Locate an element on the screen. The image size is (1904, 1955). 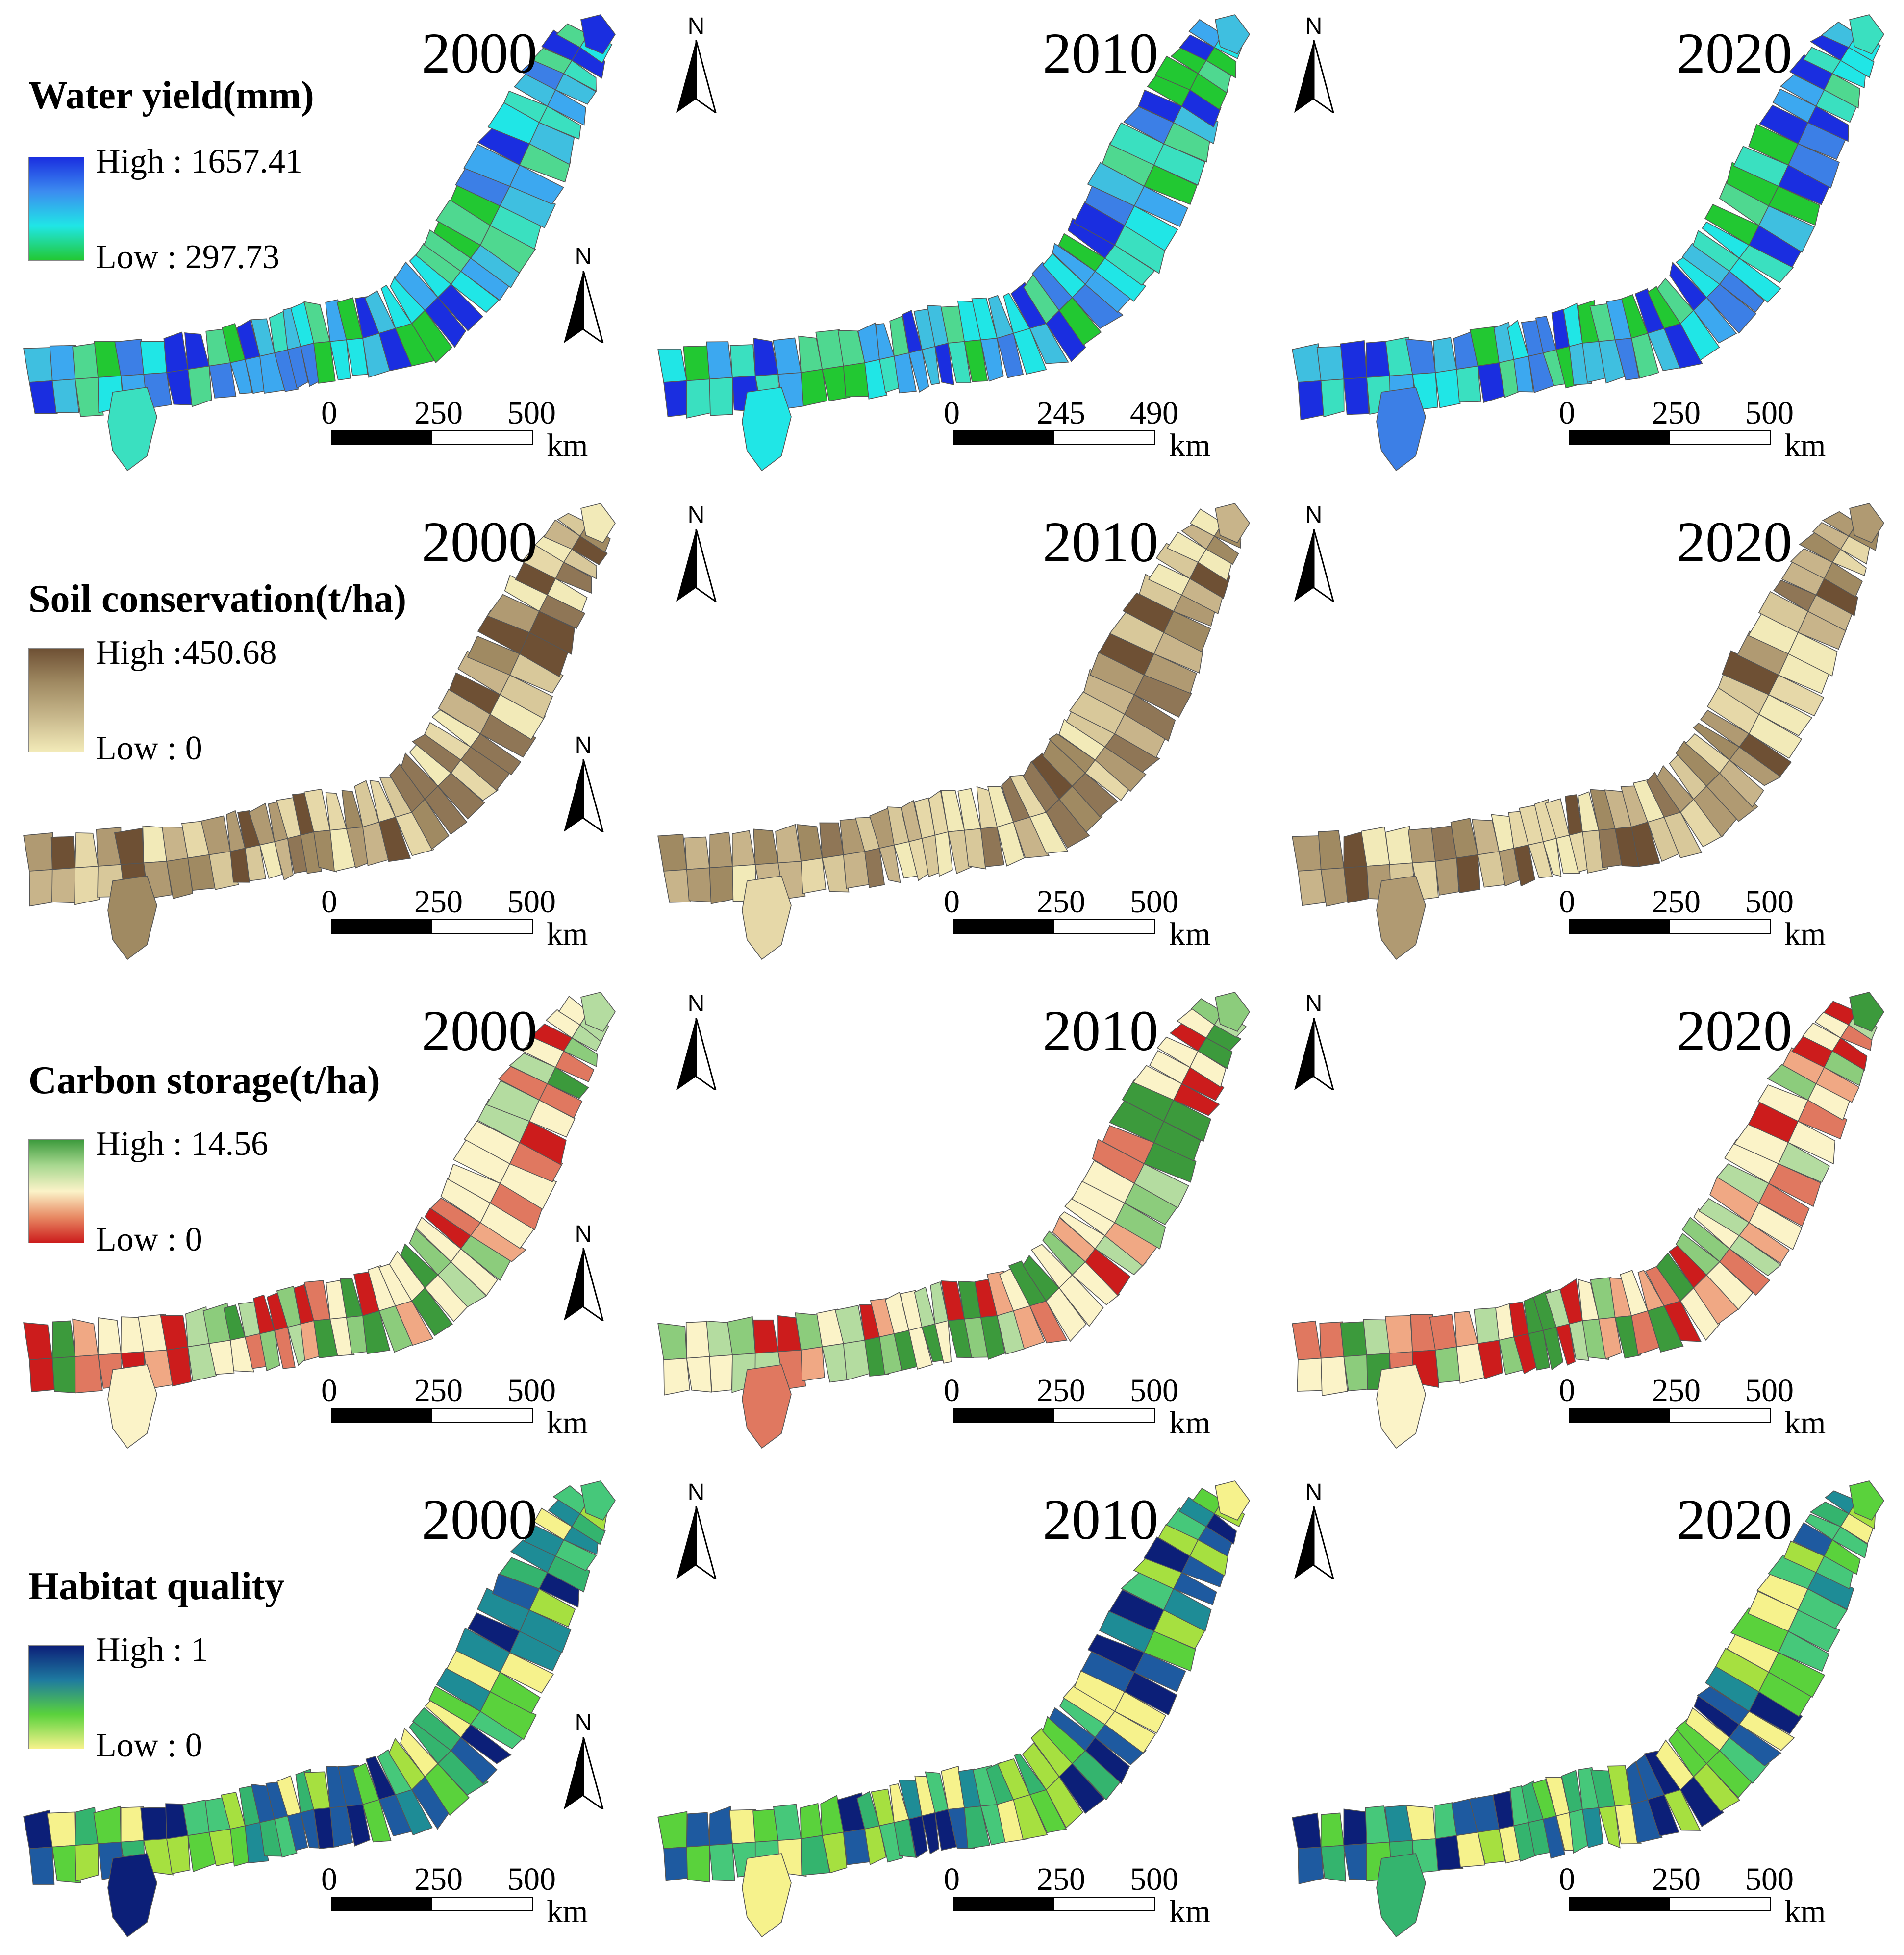
scale-tick-label: 245 is located at coordinates (1061, 413).